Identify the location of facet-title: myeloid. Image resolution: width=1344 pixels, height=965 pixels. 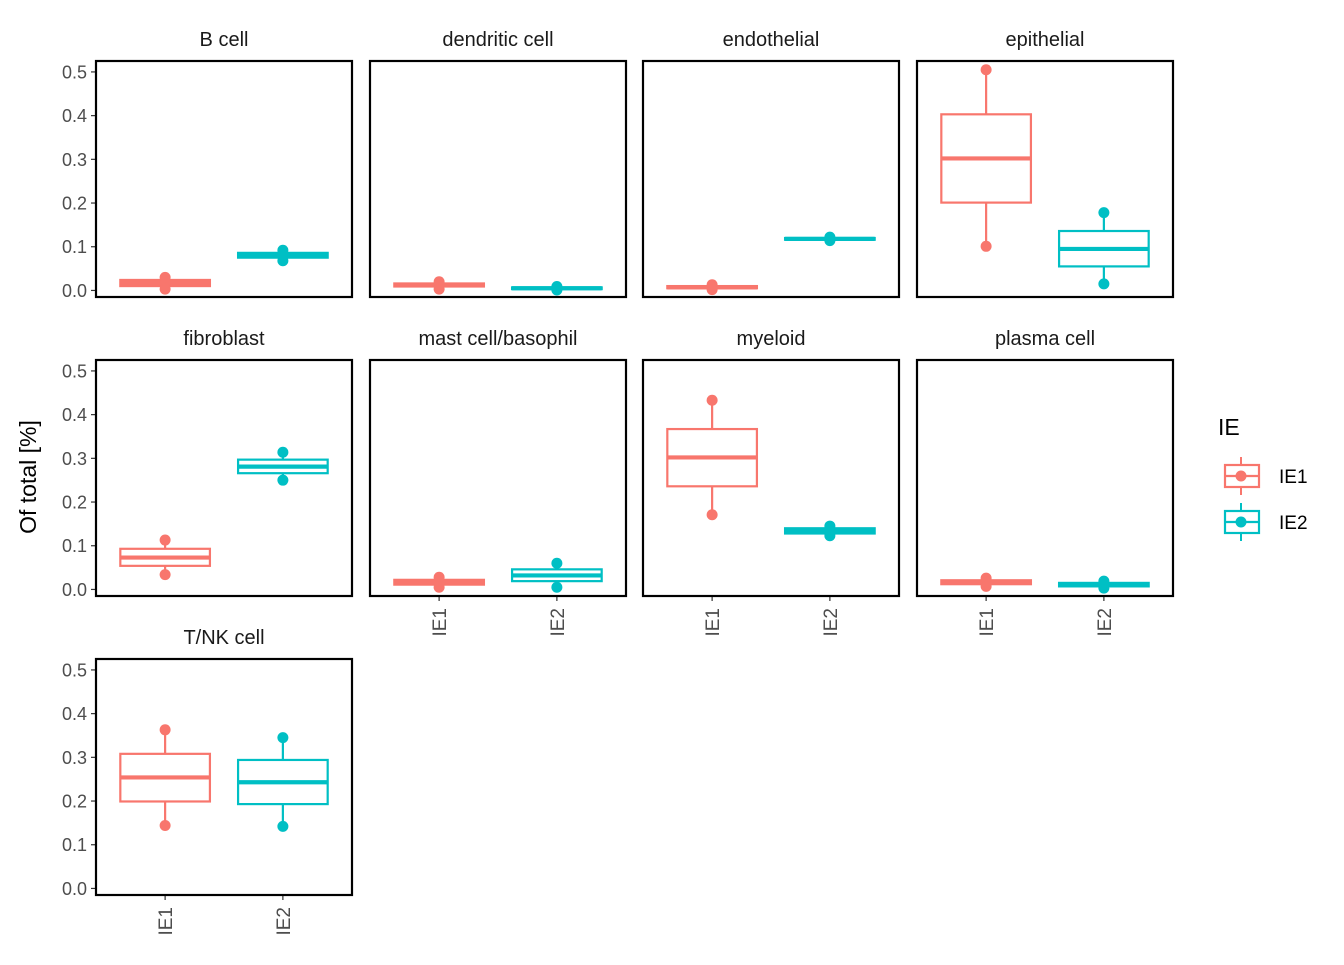
(771, 339).